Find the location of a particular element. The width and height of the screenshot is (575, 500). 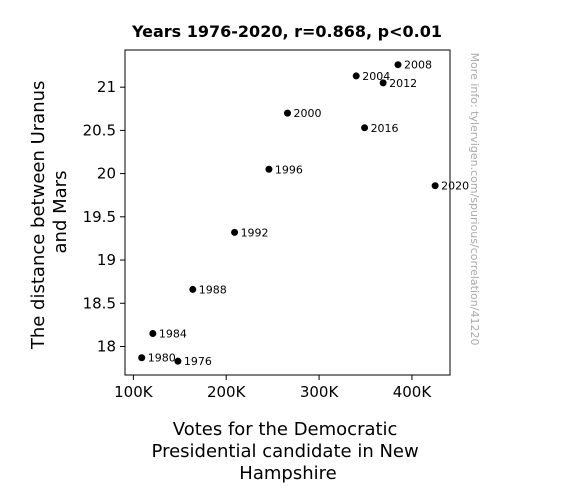

y-axis-label: The distance between Uranus and Mars is located at coordinates (49, 212).